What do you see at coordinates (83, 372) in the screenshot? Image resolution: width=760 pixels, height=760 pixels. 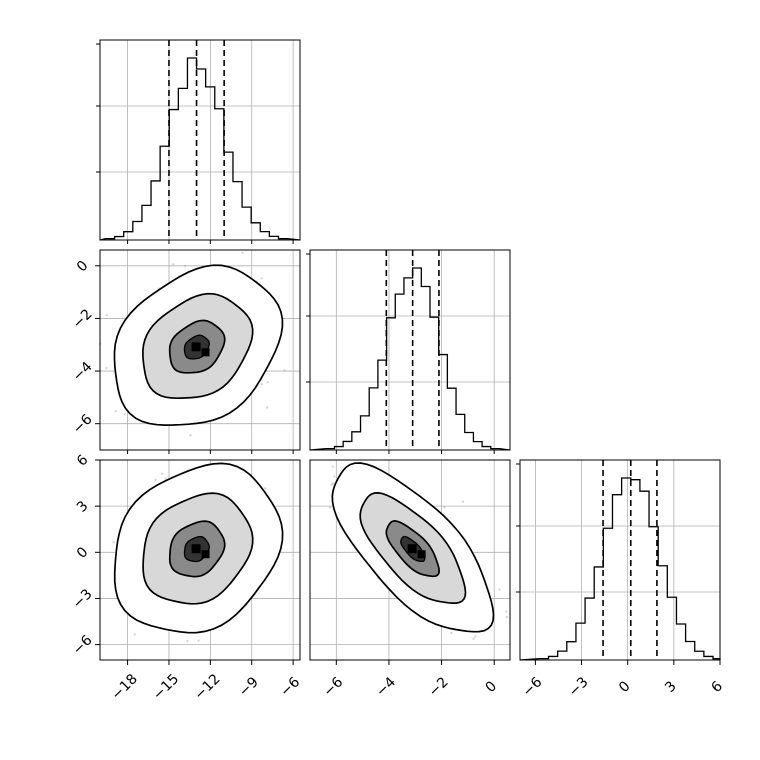 I see `y-tick-label: −4` at bounding box center [83, 372].